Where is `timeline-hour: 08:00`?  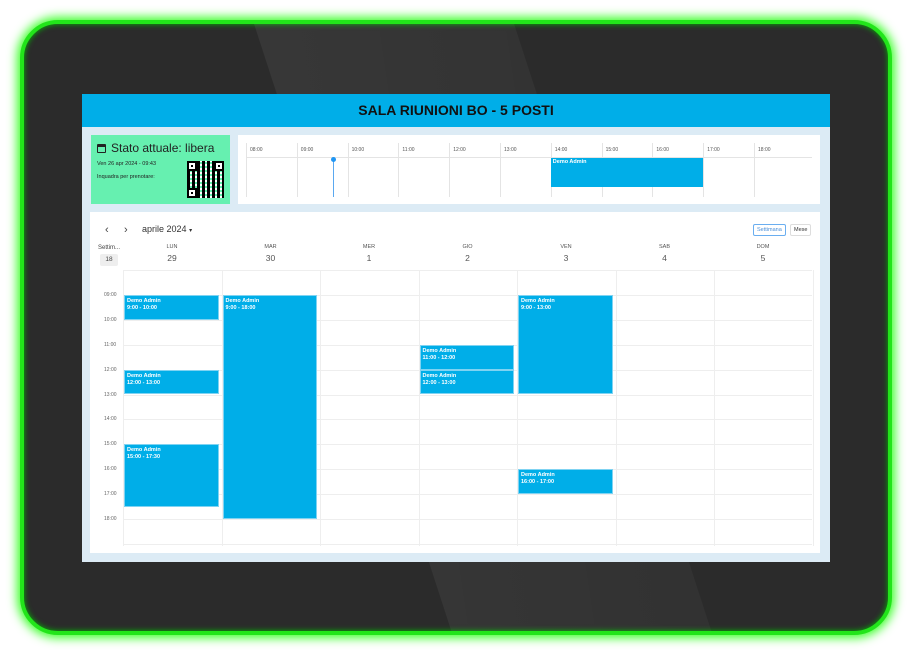
timeline-hour: 08:00 is located at coordinates (254, 170).